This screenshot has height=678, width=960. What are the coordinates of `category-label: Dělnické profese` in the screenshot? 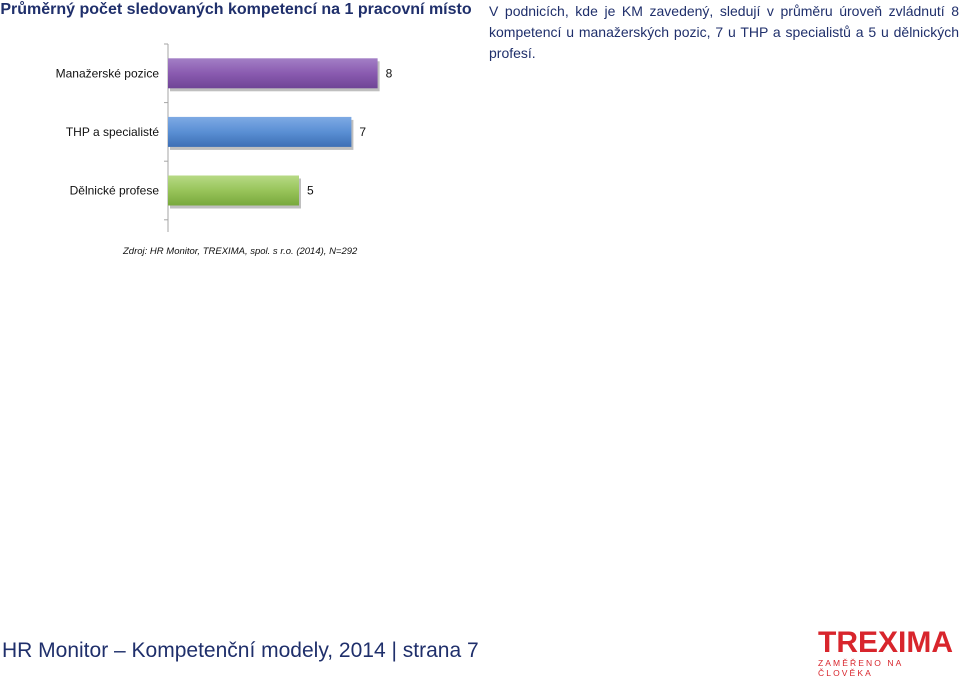 It's located at (115, 191).